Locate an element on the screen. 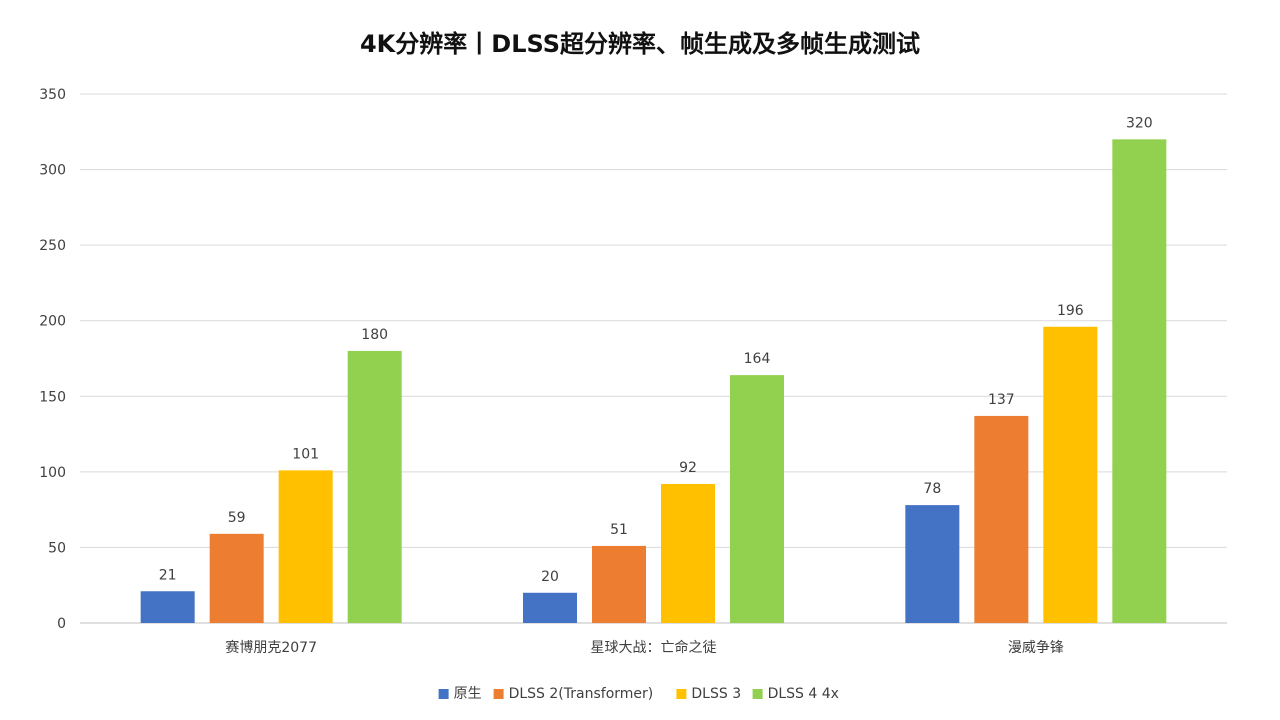 This screenshot has height=720, width=1280. legend-label: 原生 is located at coordinates (468, 694).